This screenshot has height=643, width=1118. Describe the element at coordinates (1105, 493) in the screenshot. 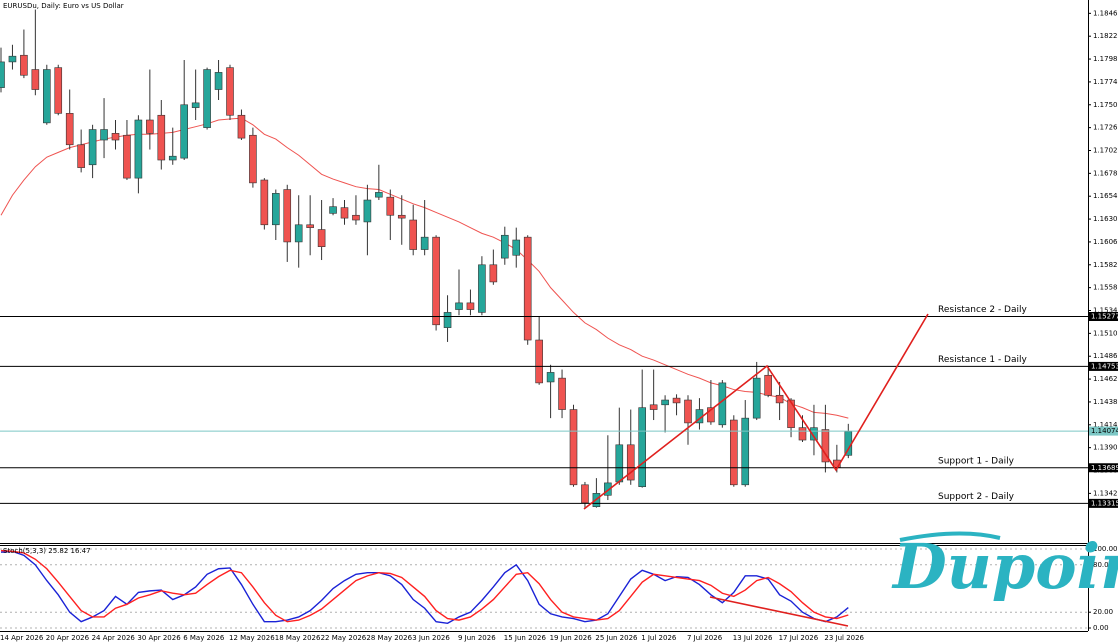

I see `y-tick-label: 1.13420` at that location.